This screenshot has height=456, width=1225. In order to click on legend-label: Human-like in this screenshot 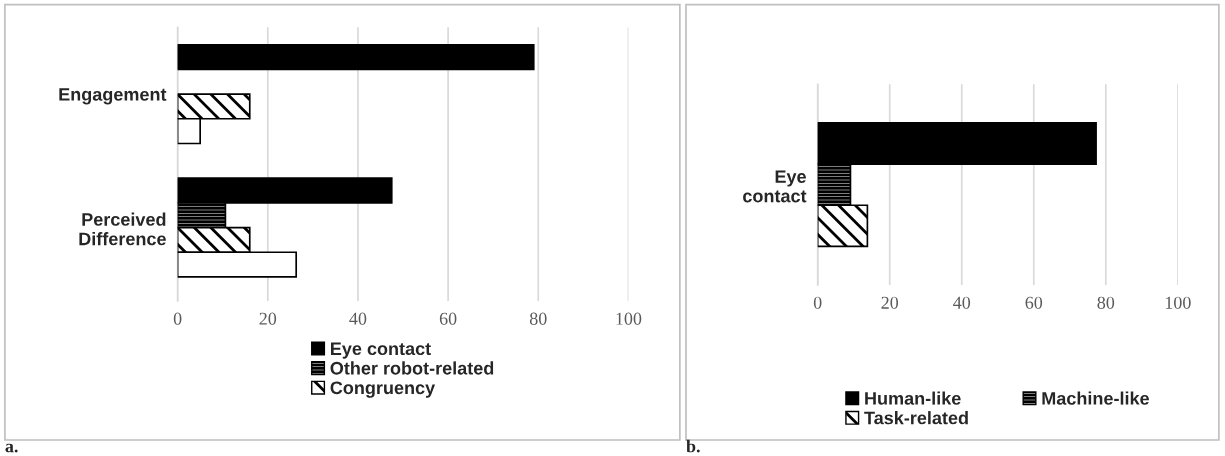, I will do `click(913, 398)`.